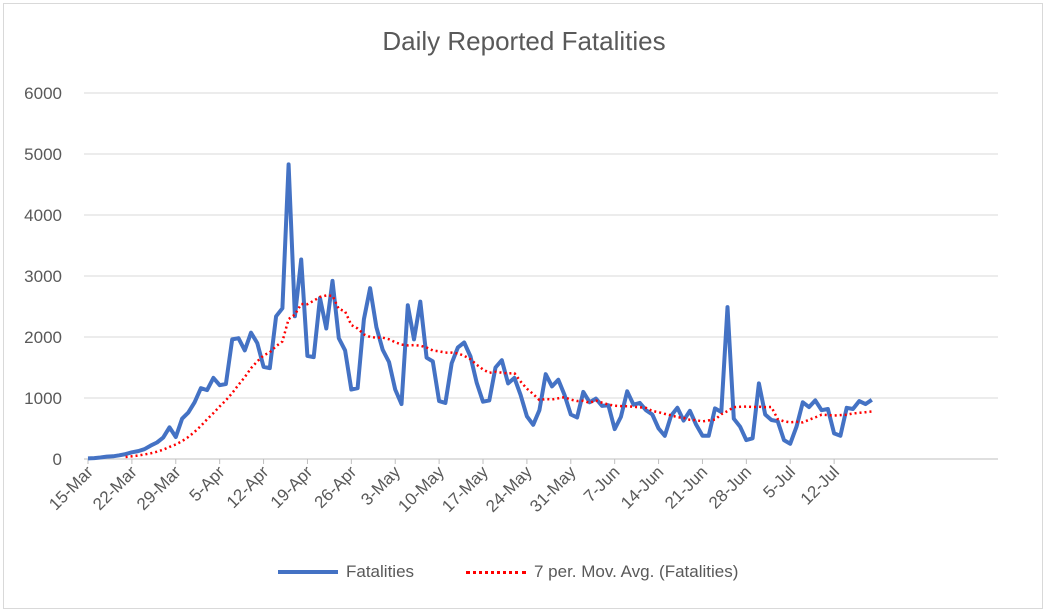 This screenshot has height=614, width=1048. I want to click on x-tick-label: 22-Mar, so click(115, 488).